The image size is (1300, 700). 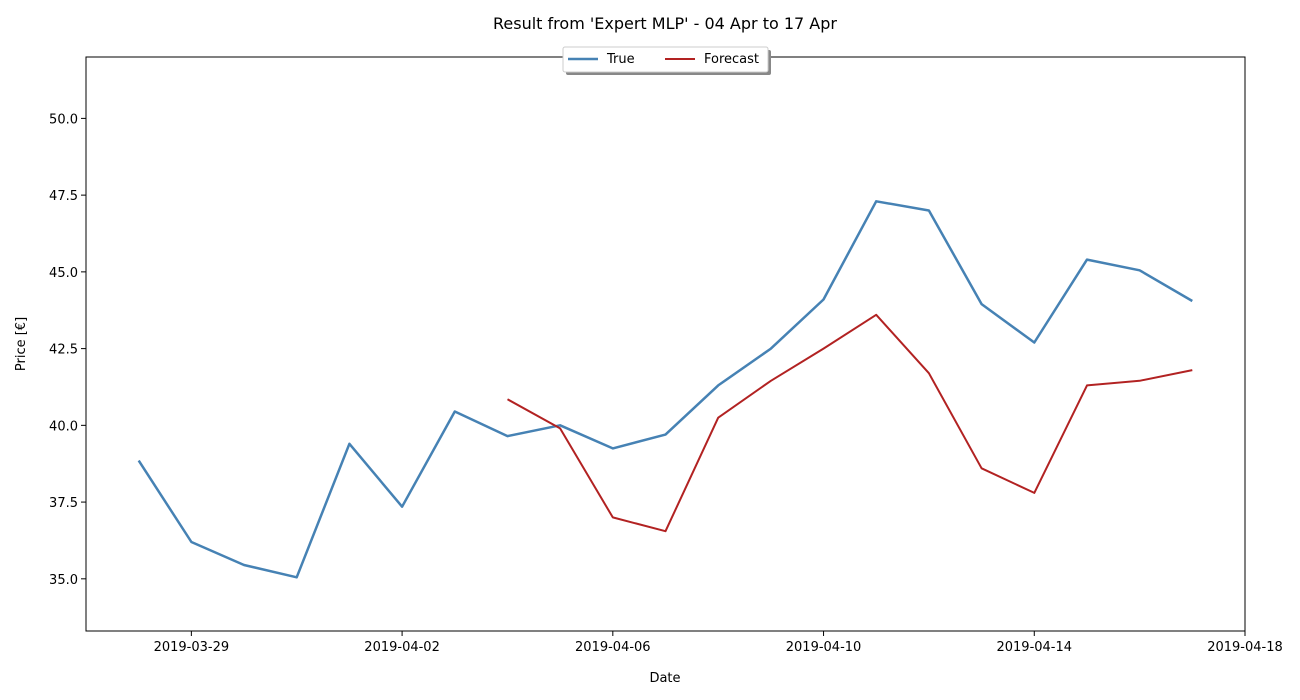 I want to click on x-tick-label: 2019-04-10, so click(x=824, y=647).